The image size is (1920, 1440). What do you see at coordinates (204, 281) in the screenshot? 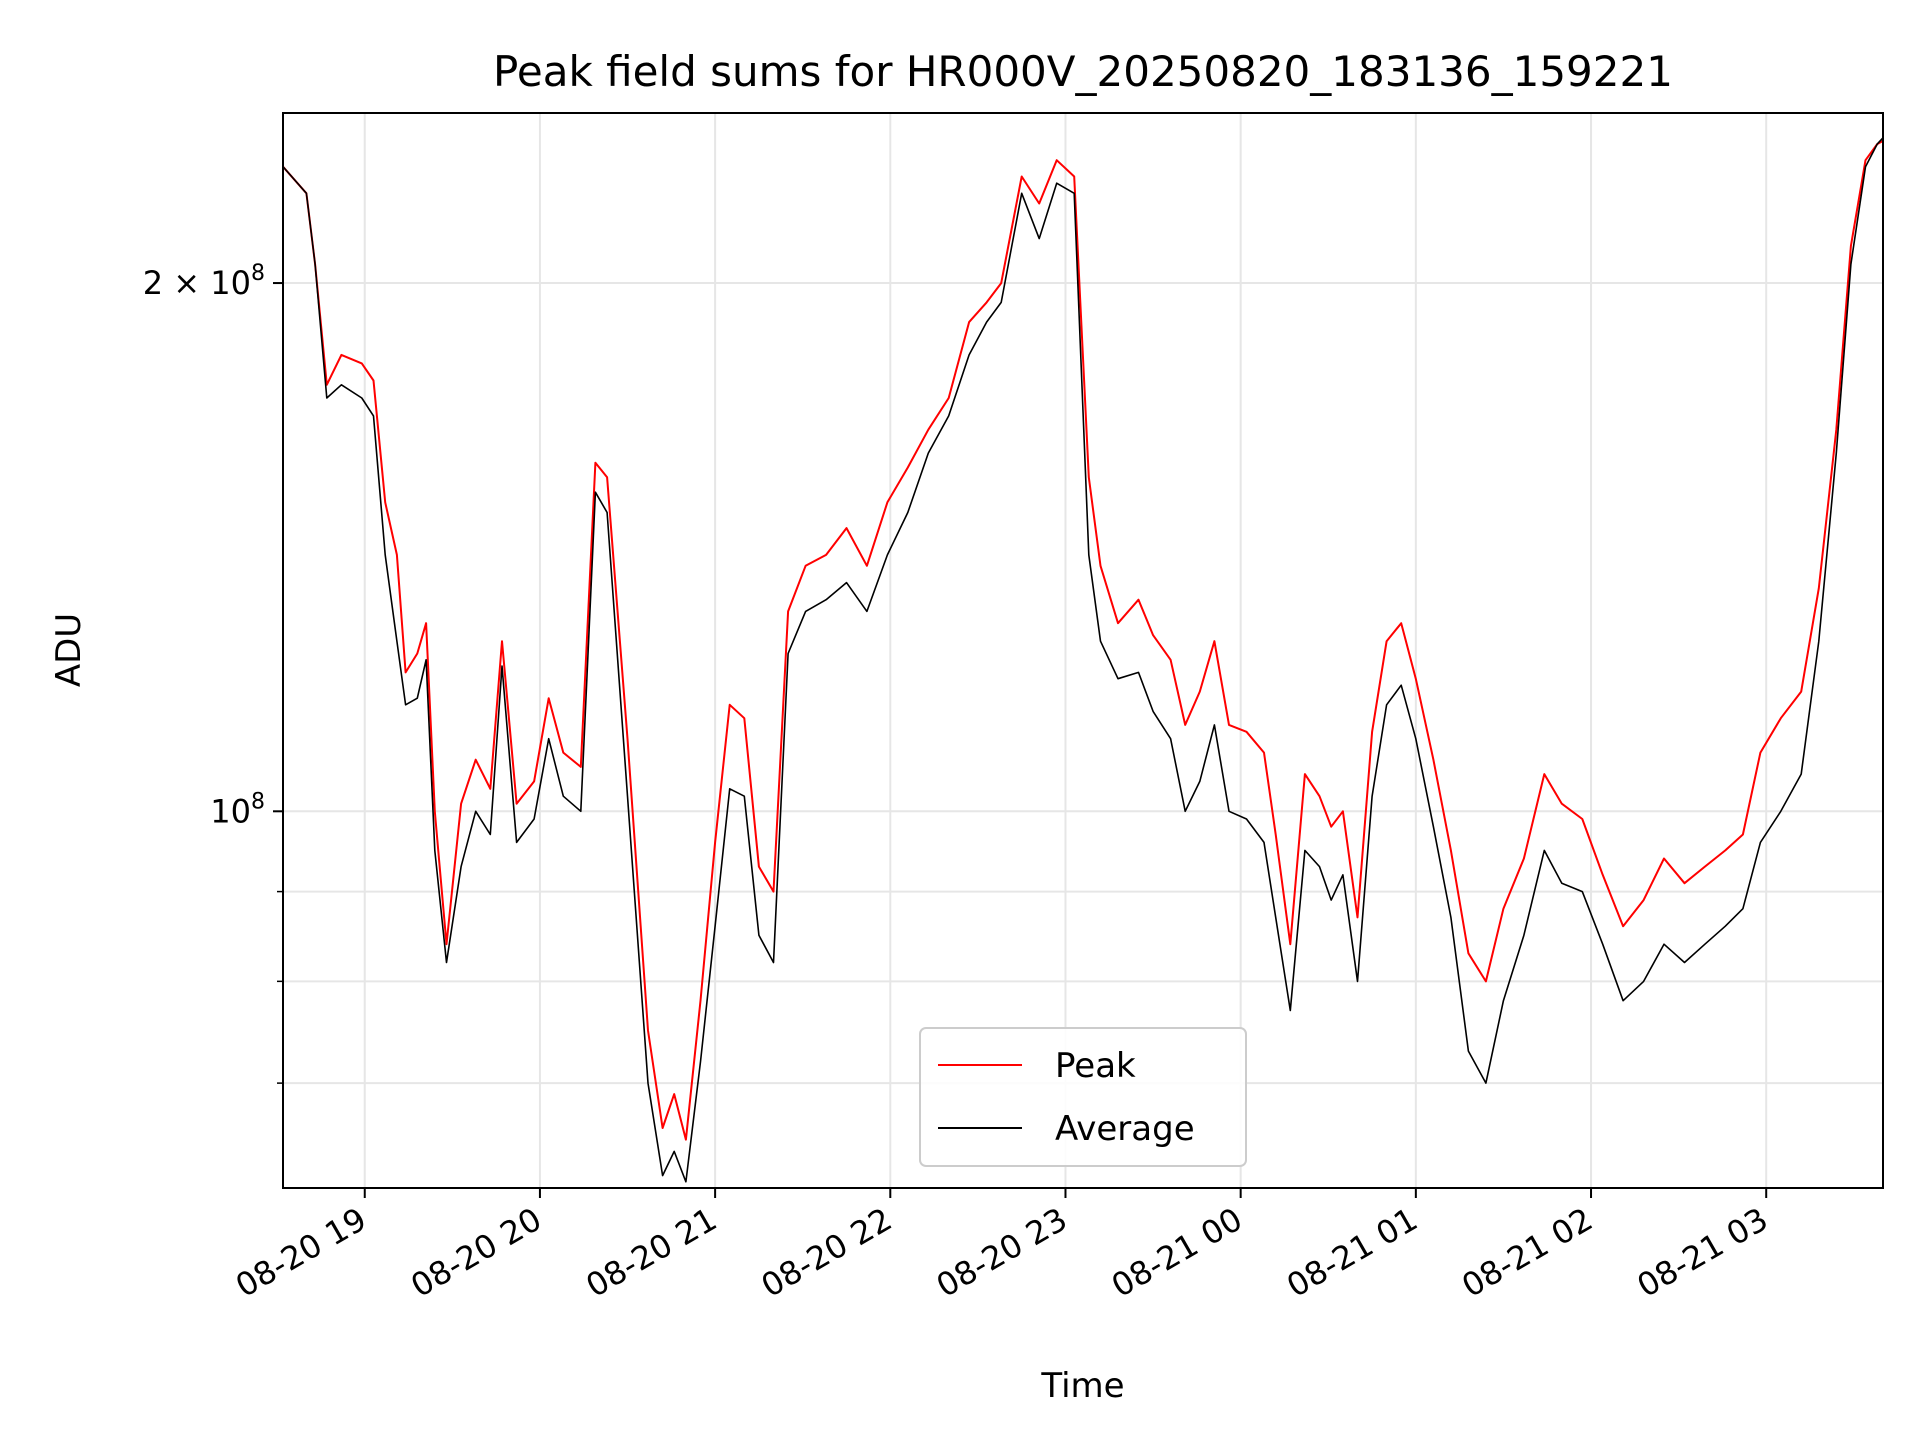
I see `y-tick-label: 2 × 108` at bounding box center [204, 281].